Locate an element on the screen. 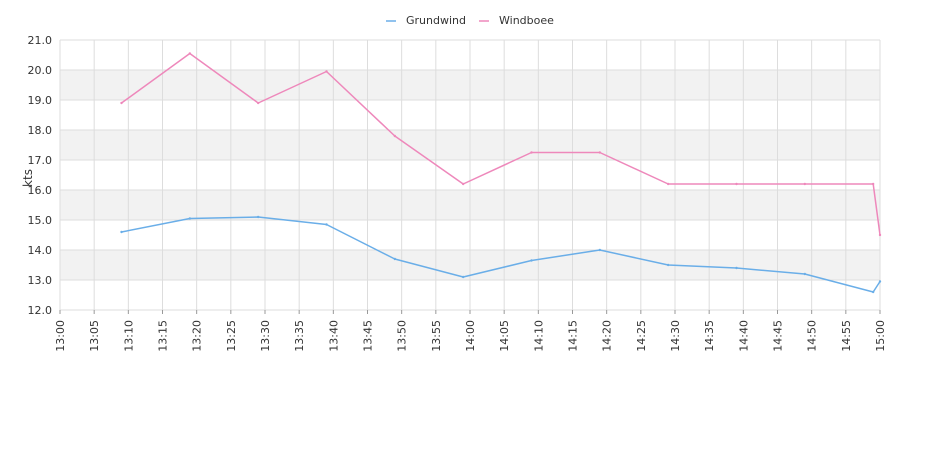  x-tick-label: 14:05 is located at coordinates (504, 336).